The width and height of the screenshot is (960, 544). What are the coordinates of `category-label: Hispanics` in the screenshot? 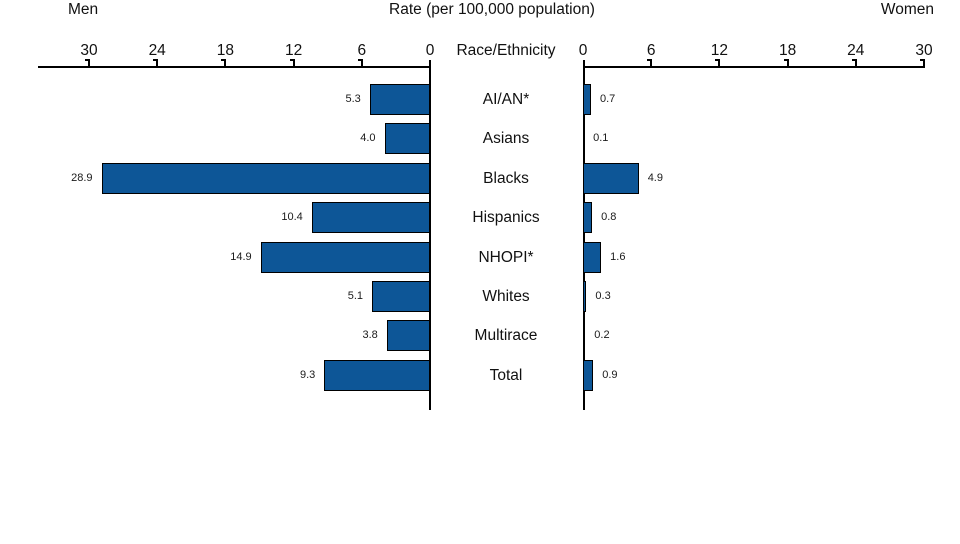 It's located at (506, 218).